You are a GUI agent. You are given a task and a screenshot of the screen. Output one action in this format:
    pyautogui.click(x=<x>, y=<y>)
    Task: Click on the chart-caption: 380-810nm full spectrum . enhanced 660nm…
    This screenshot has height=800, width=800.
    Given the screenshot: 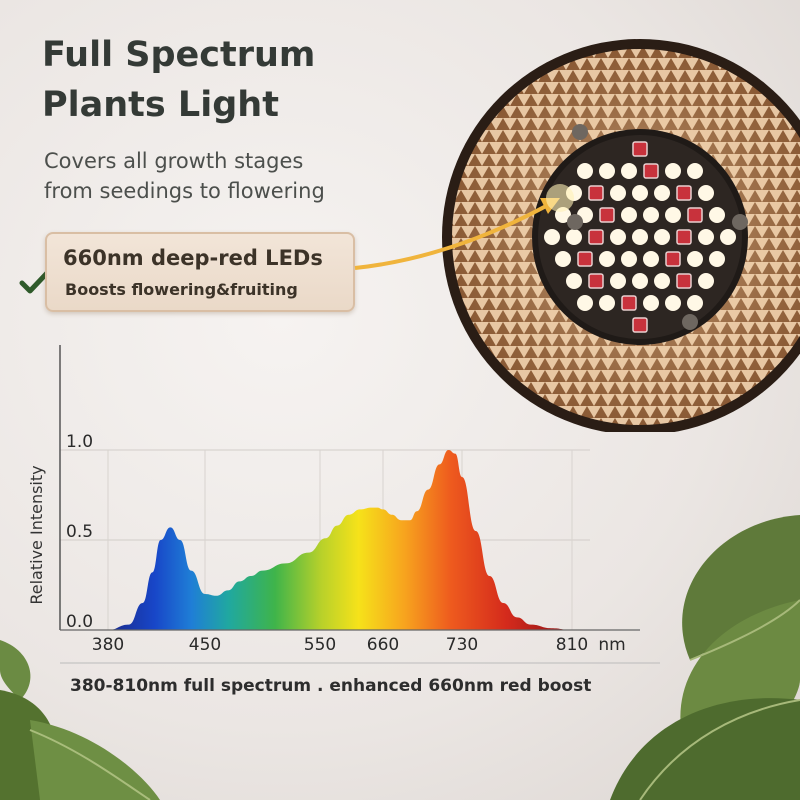 What is the action you would take?
    pyautogui.click(x=331, y=686)
    